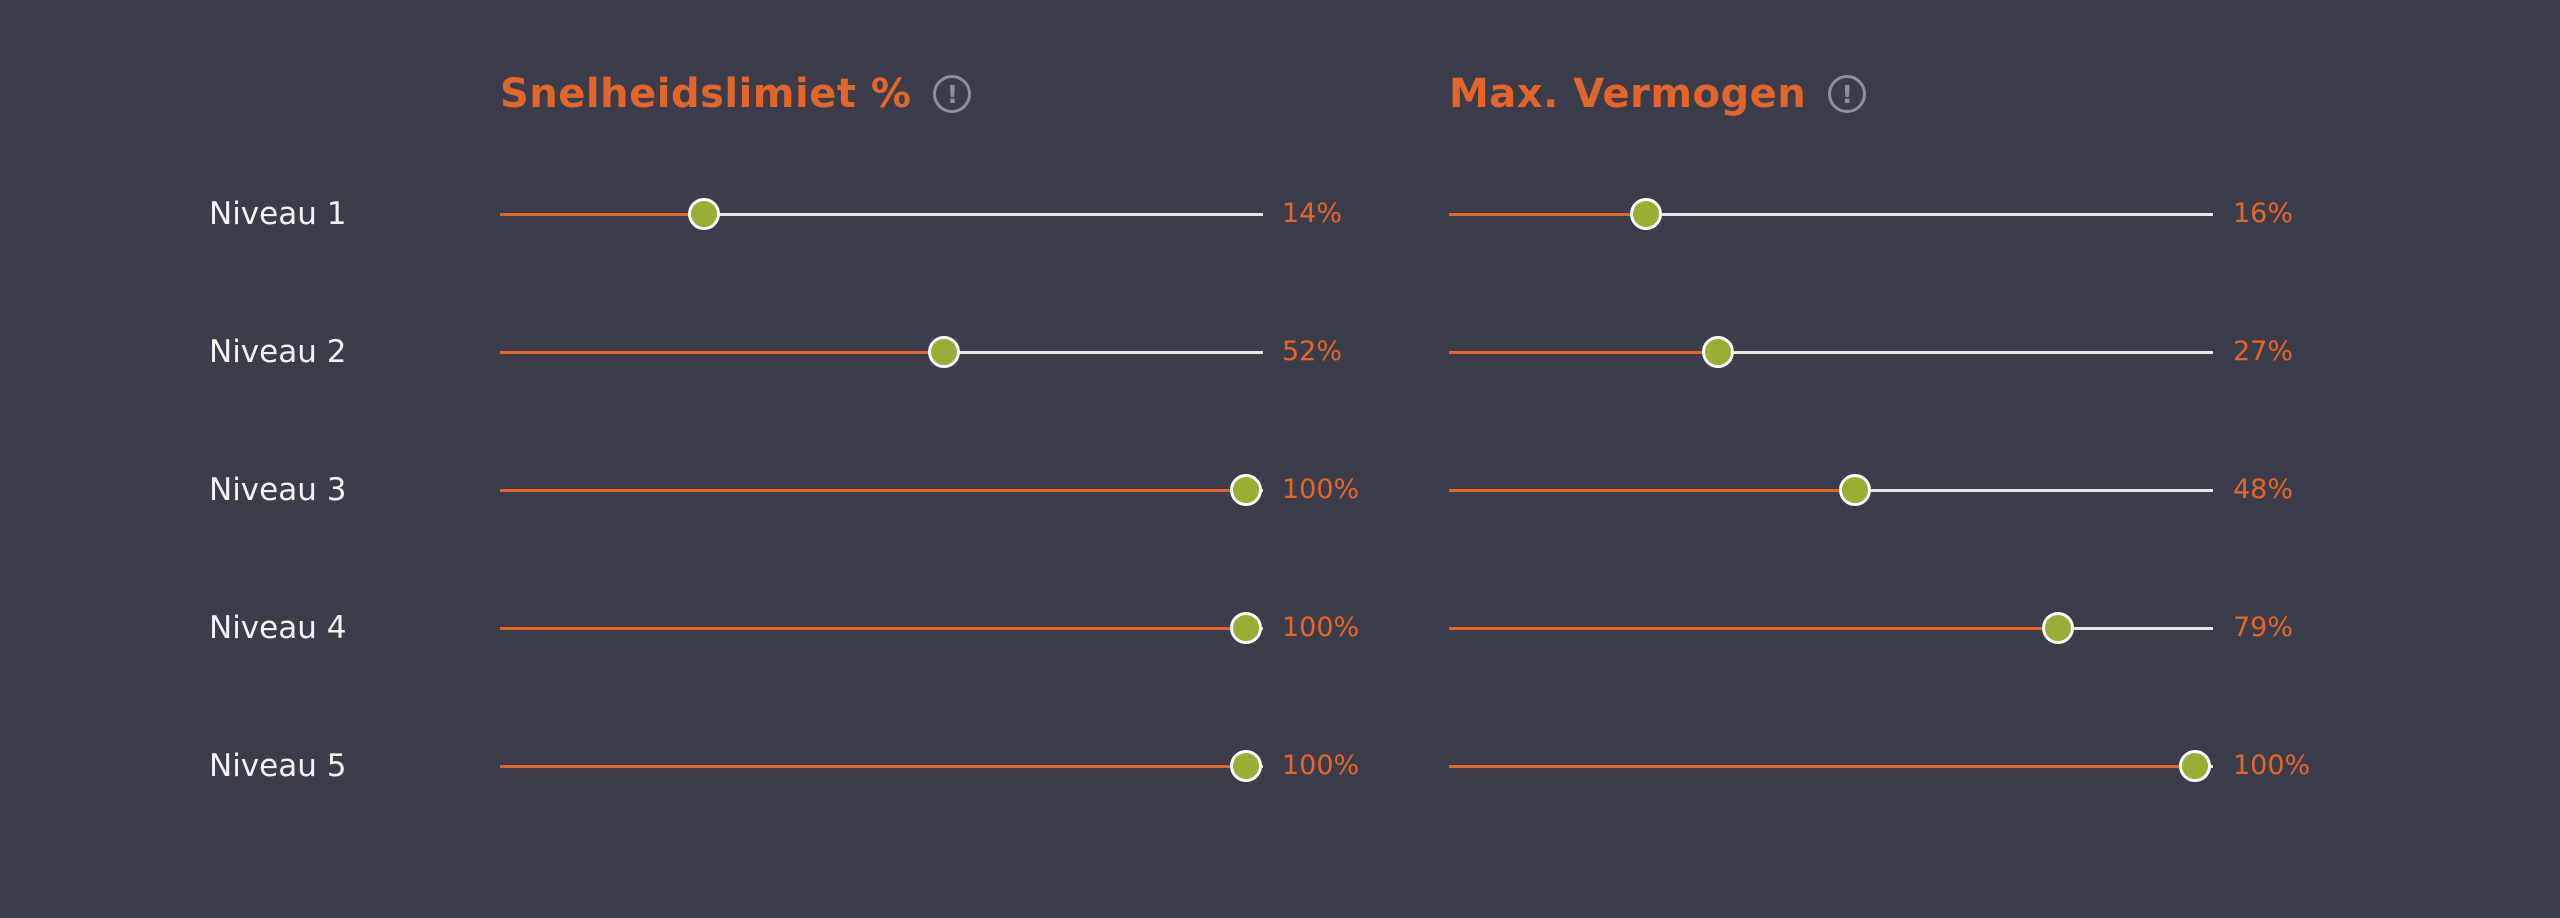  What do you see at coordinates (278, 490) in the screenshot?
I see `level-label: Niveau 3` at bounding box center [278, 490].